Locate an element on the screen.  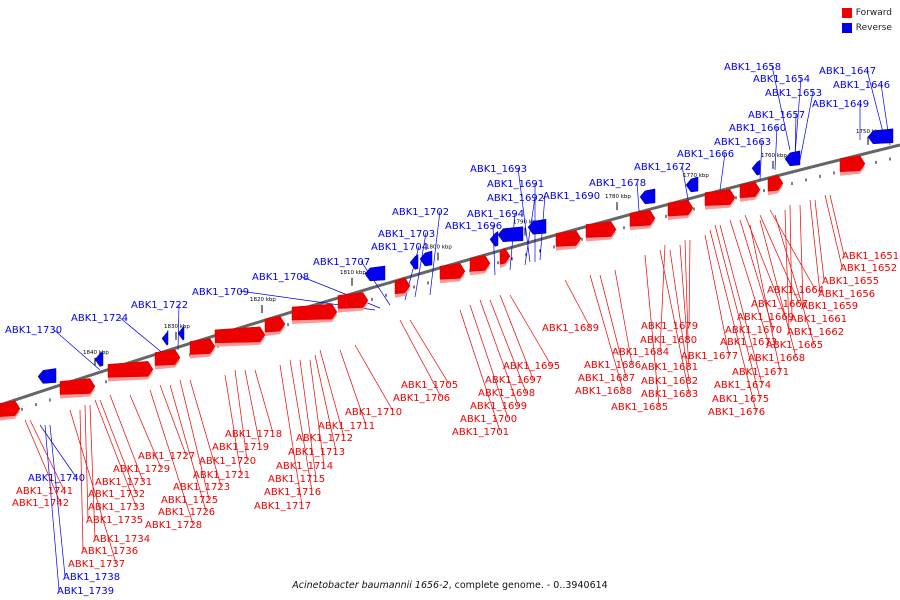
forward-gene-label: ABK1_1712 is located at coordinates (324, 438).